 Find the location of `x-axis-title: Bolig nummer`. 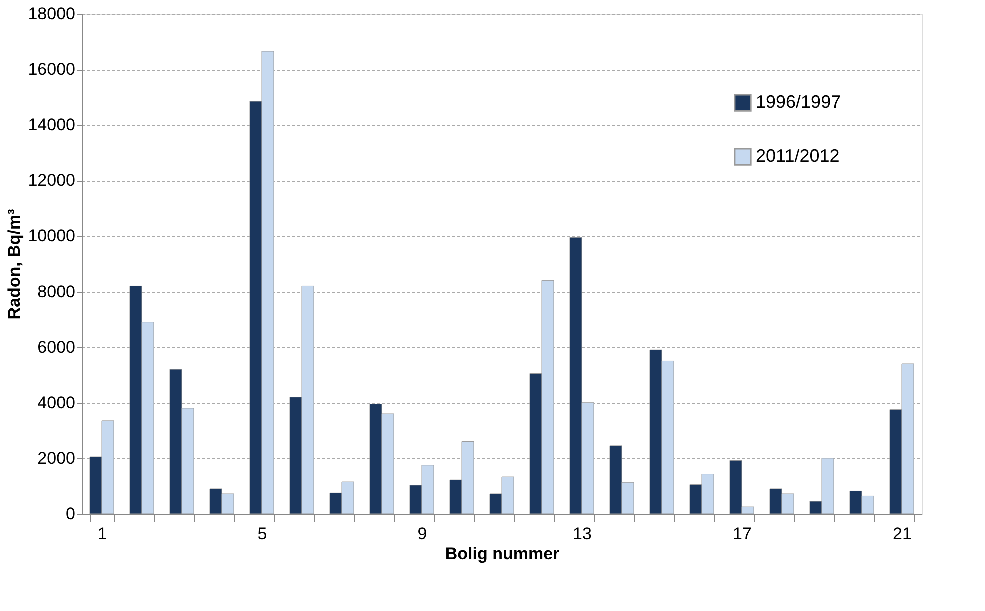

x-axis-title: Bolig nummer is located at coordinates (502, 554).